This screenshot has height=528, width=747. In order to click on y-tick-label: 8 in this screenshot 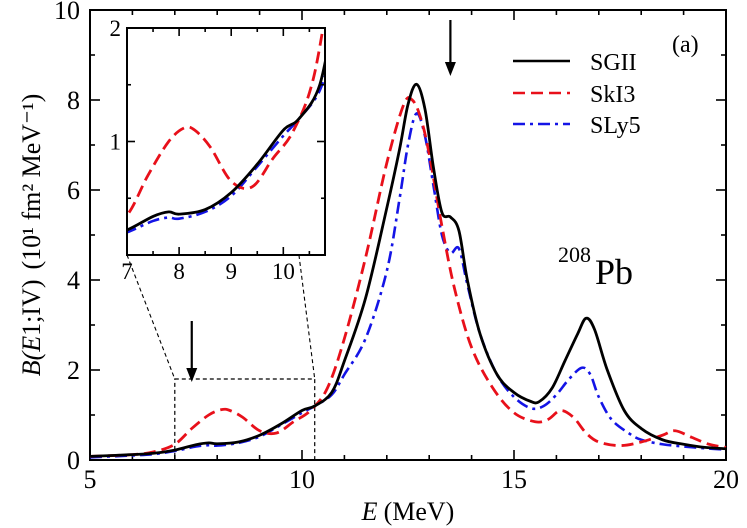, I will do `click(73, 100)`.